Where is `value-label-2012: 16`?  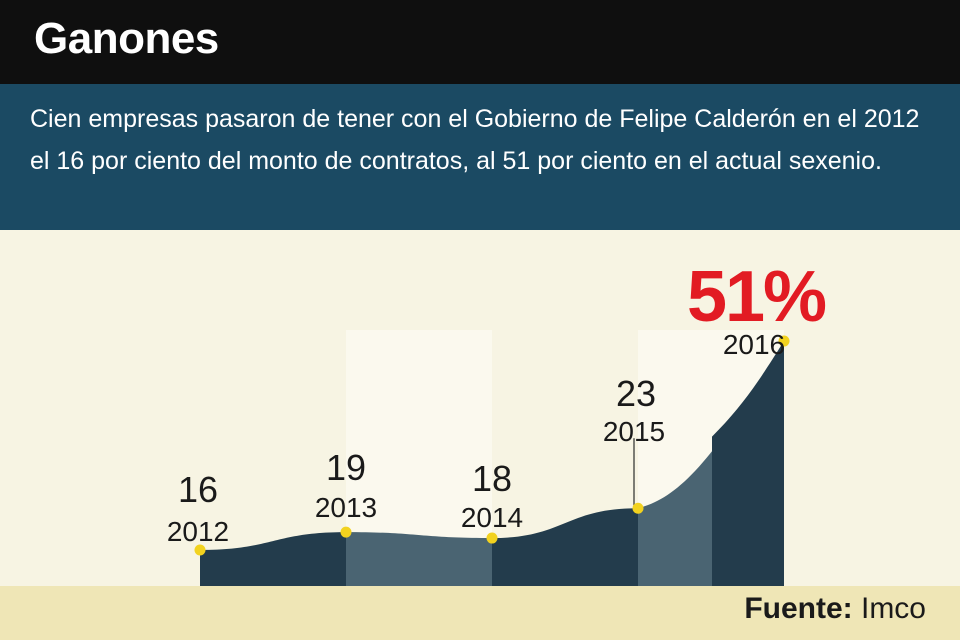
value-label-2012: 16 is located at coordinates (198, 489).